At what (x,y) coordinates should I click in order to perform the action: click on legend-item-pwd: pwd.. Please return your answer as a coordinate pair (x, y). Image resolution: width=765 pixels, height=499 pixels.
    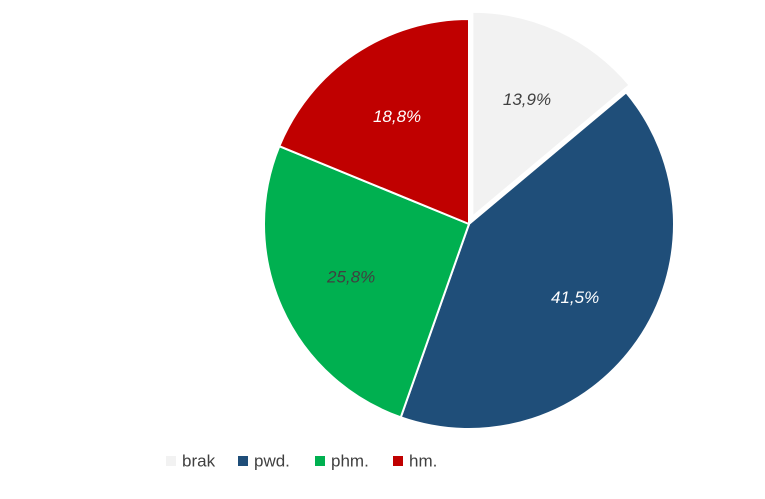
    Looking at the image, I should click on (264, 461).